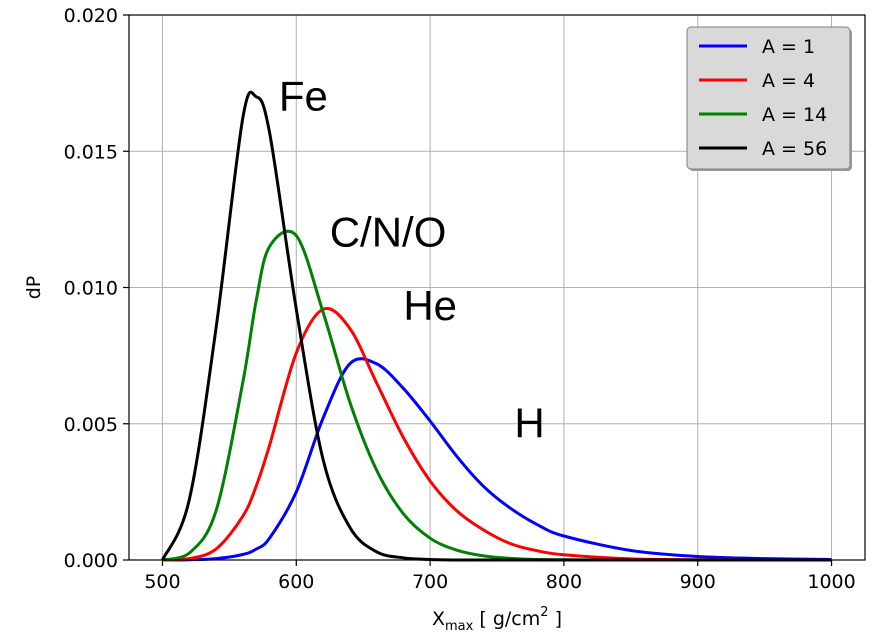  What do you see at coordinates (794, 149) in the screenshot?
I see `legend-label: A = 56` at bounding box center [794, 149].